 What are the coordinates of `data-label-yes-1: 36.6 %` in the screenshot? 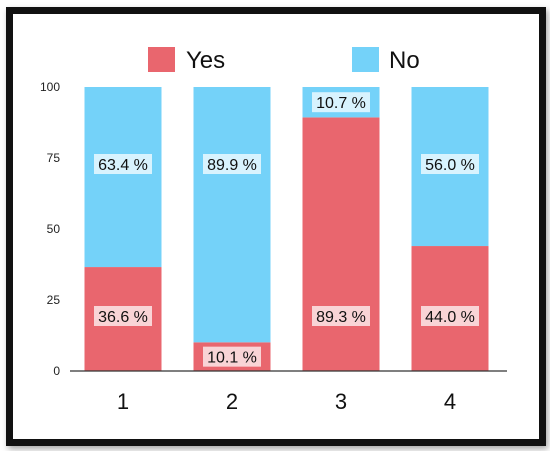 It's located at (123, 317).